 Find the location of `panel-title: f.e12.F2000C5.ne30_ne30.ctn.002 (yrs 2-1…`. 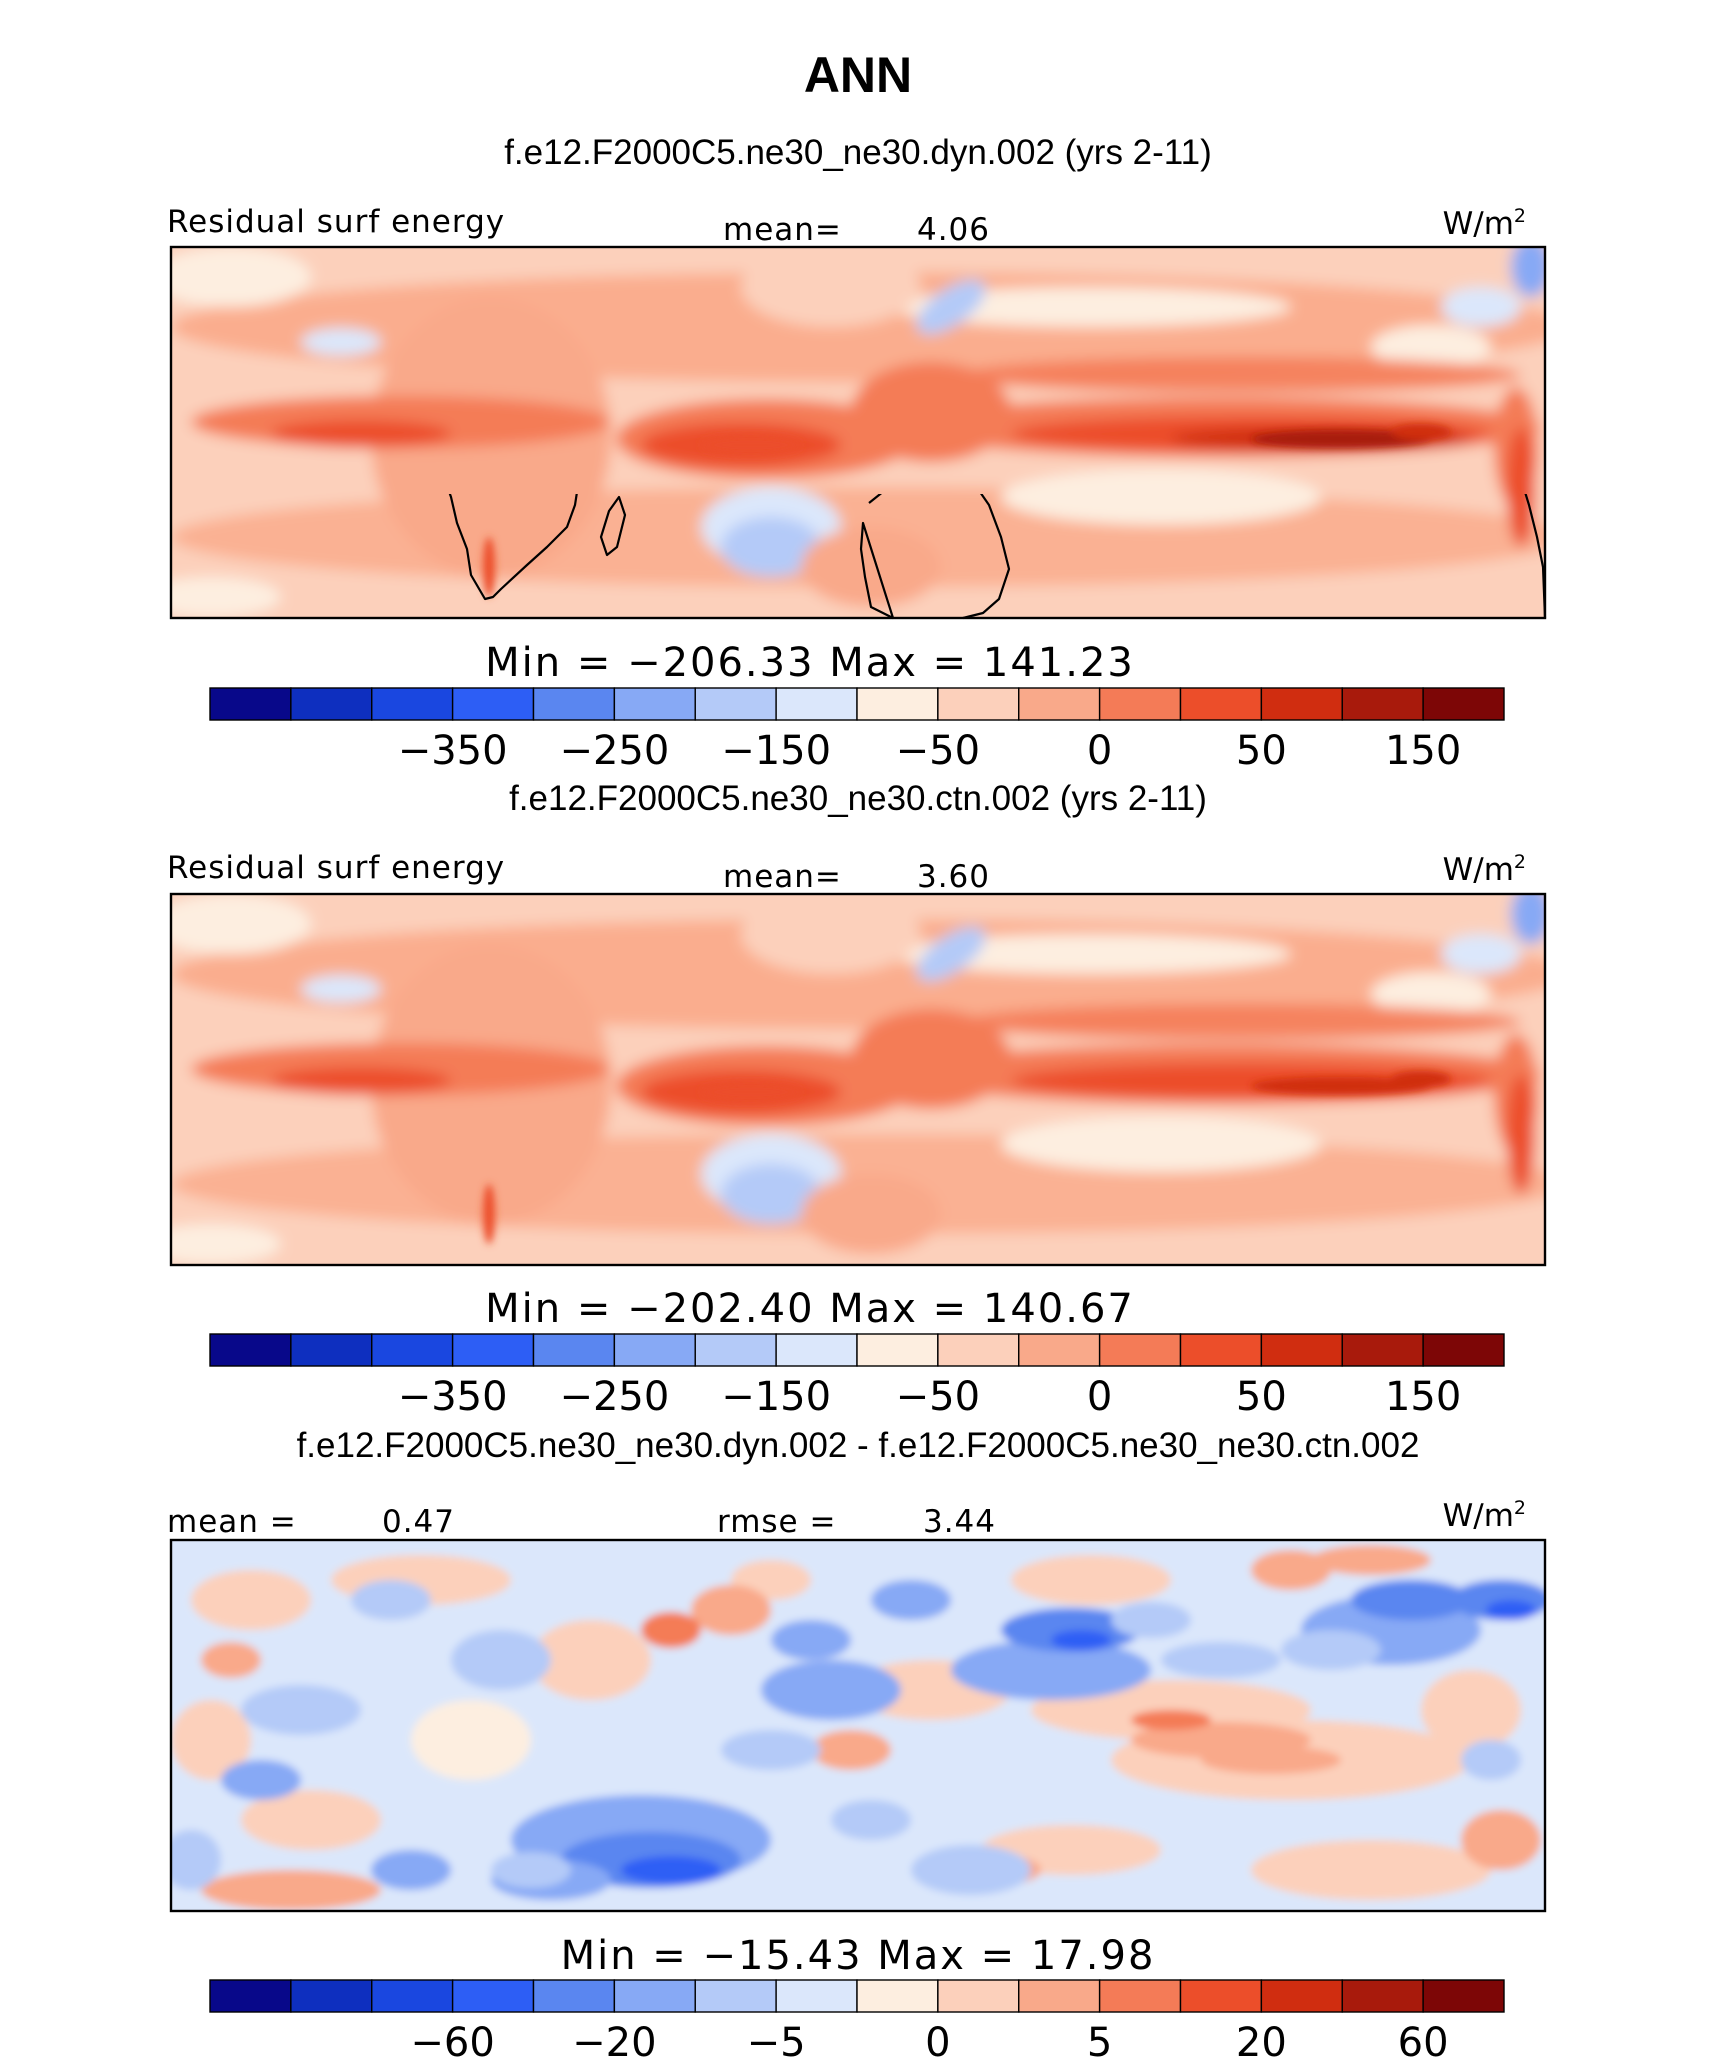

panel-title: f.e12.F2000C5.ne30_ne30.ctn.002 (yrs 2-1… is located at coordinates (858, 798).